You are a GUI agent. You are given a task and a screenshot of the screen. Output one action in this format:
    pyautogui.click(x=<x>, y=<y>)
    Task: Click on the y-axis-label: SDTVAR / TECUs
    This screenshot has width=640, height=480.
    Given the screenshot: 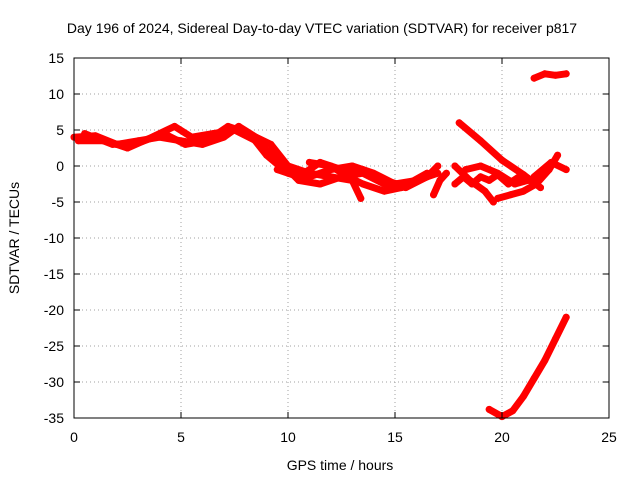 What is the action you would take?
    pyautogui.click(x=14, y=238)
    